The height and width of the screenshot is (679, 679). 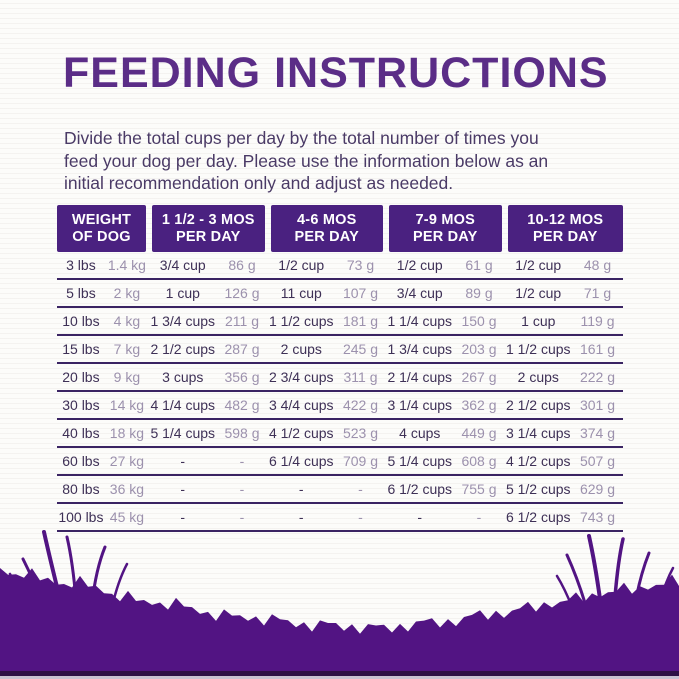 What do you see at coordinates (81, 433) in the screenshot?
I see `weight-lbs-value: 40 lbs` at bounding box center [81, 433].